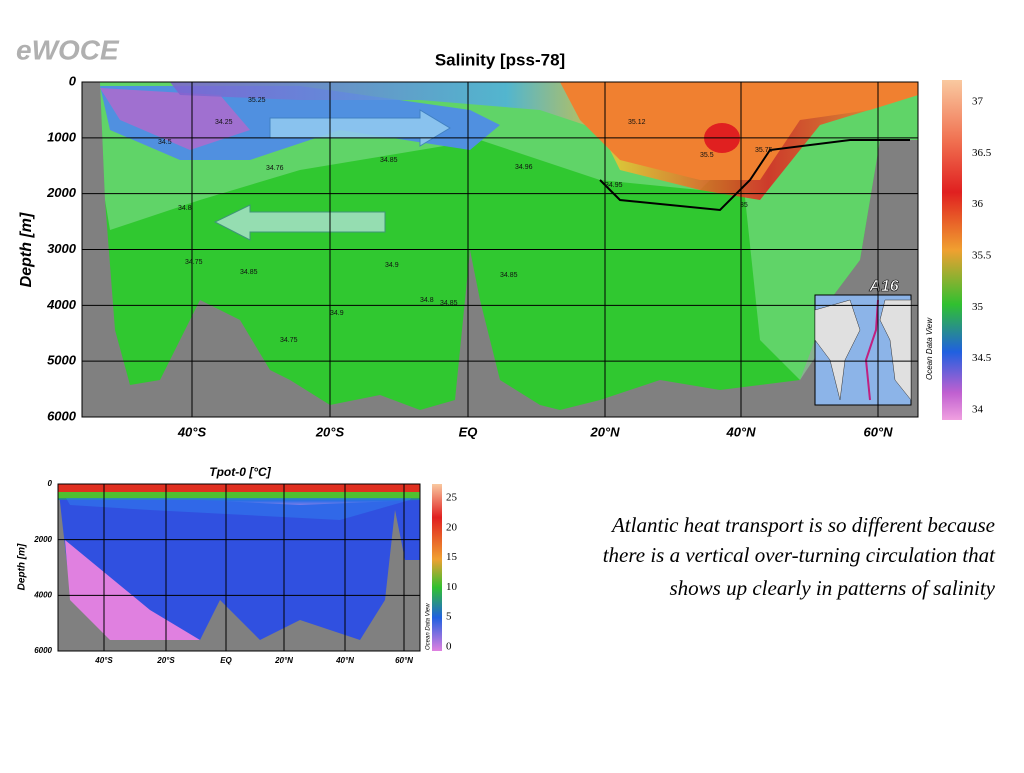 The height and width of the screenshot is (773, 1024). What do you see at coordinates (22, 566) in the screenshot?
I see `small-y-axis-label: Depth [m]` at bounding box center [22, 566].